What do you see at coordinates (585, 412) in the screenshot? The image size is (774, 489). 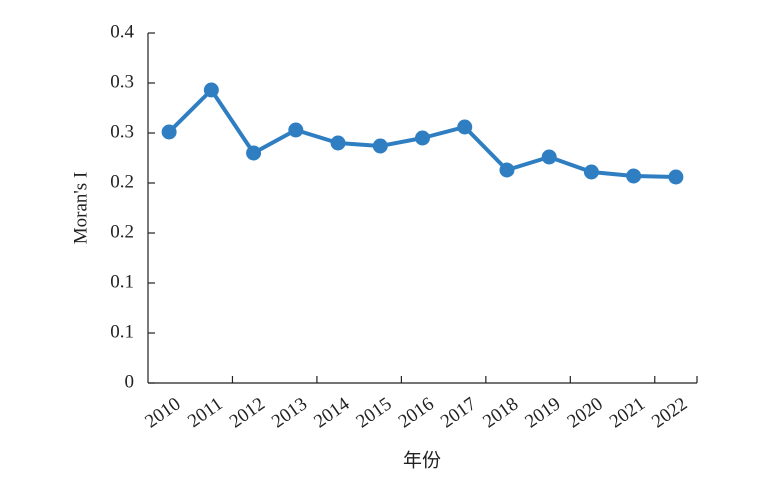 I see `x-tick-label: 2020` at bounding box center [585, 412].